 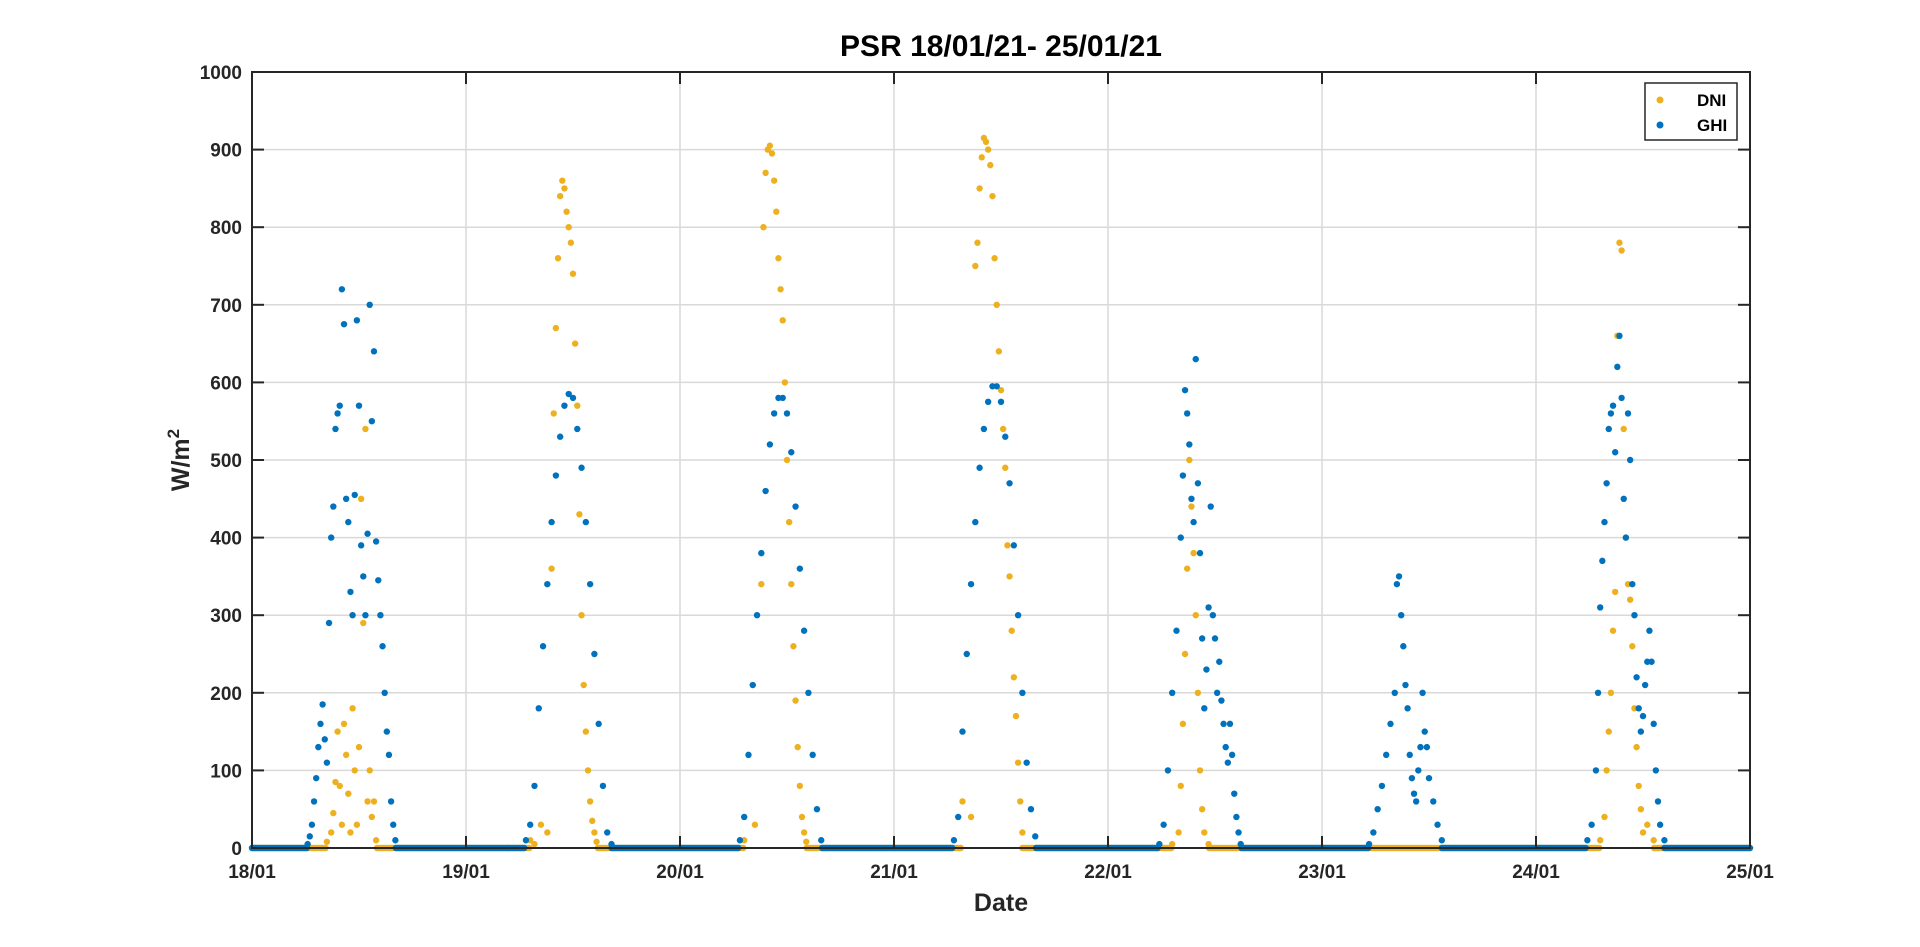 What do you see at coordinates (236, 849) in the screenshot?
I see `y-tick-label: 0` at bounding box center [236, 849].